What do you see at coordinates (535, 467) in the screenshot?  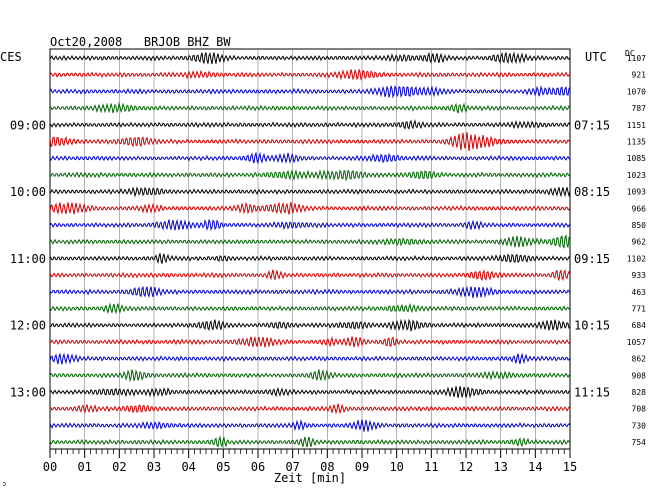 I see `x-tick-label-14: 14` at bounding box center [535, 467].